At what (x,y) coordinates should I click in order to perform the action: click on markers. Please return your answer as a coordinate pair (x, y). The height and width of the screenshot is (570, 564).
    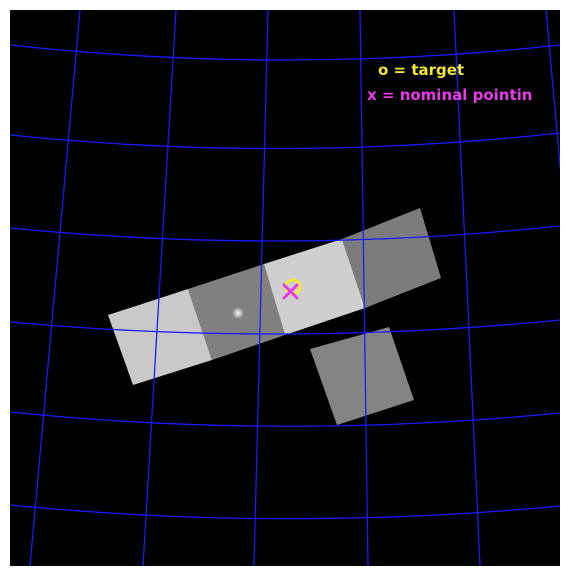
    Looking at the image, I should click on (292, 289).